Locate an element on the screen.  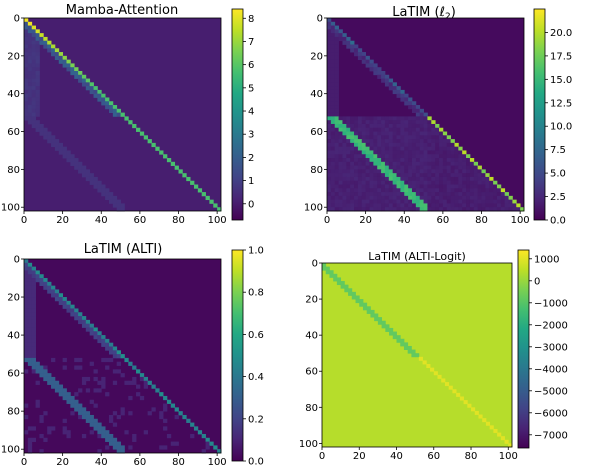
colorbar-tick-label: 2 is located at coordinates (251, 158).